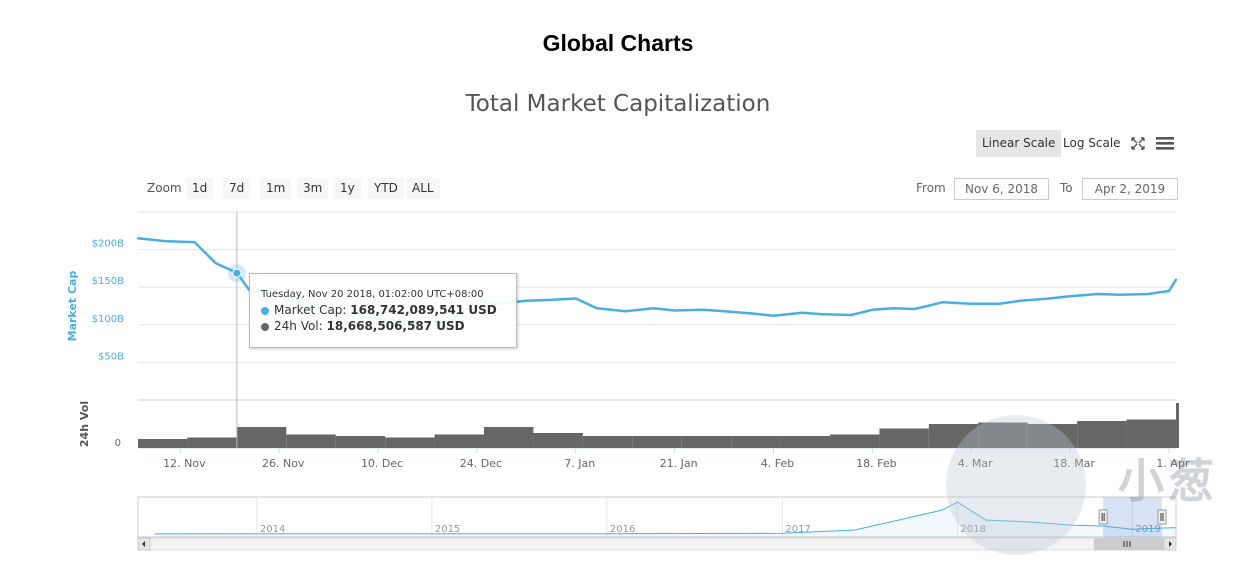 The height and width of the screenshot is (562, 1236). Describe the element at coordinates (386, 188) in the screenshot. I see `zoom-ytd-button: YTD` at that location.